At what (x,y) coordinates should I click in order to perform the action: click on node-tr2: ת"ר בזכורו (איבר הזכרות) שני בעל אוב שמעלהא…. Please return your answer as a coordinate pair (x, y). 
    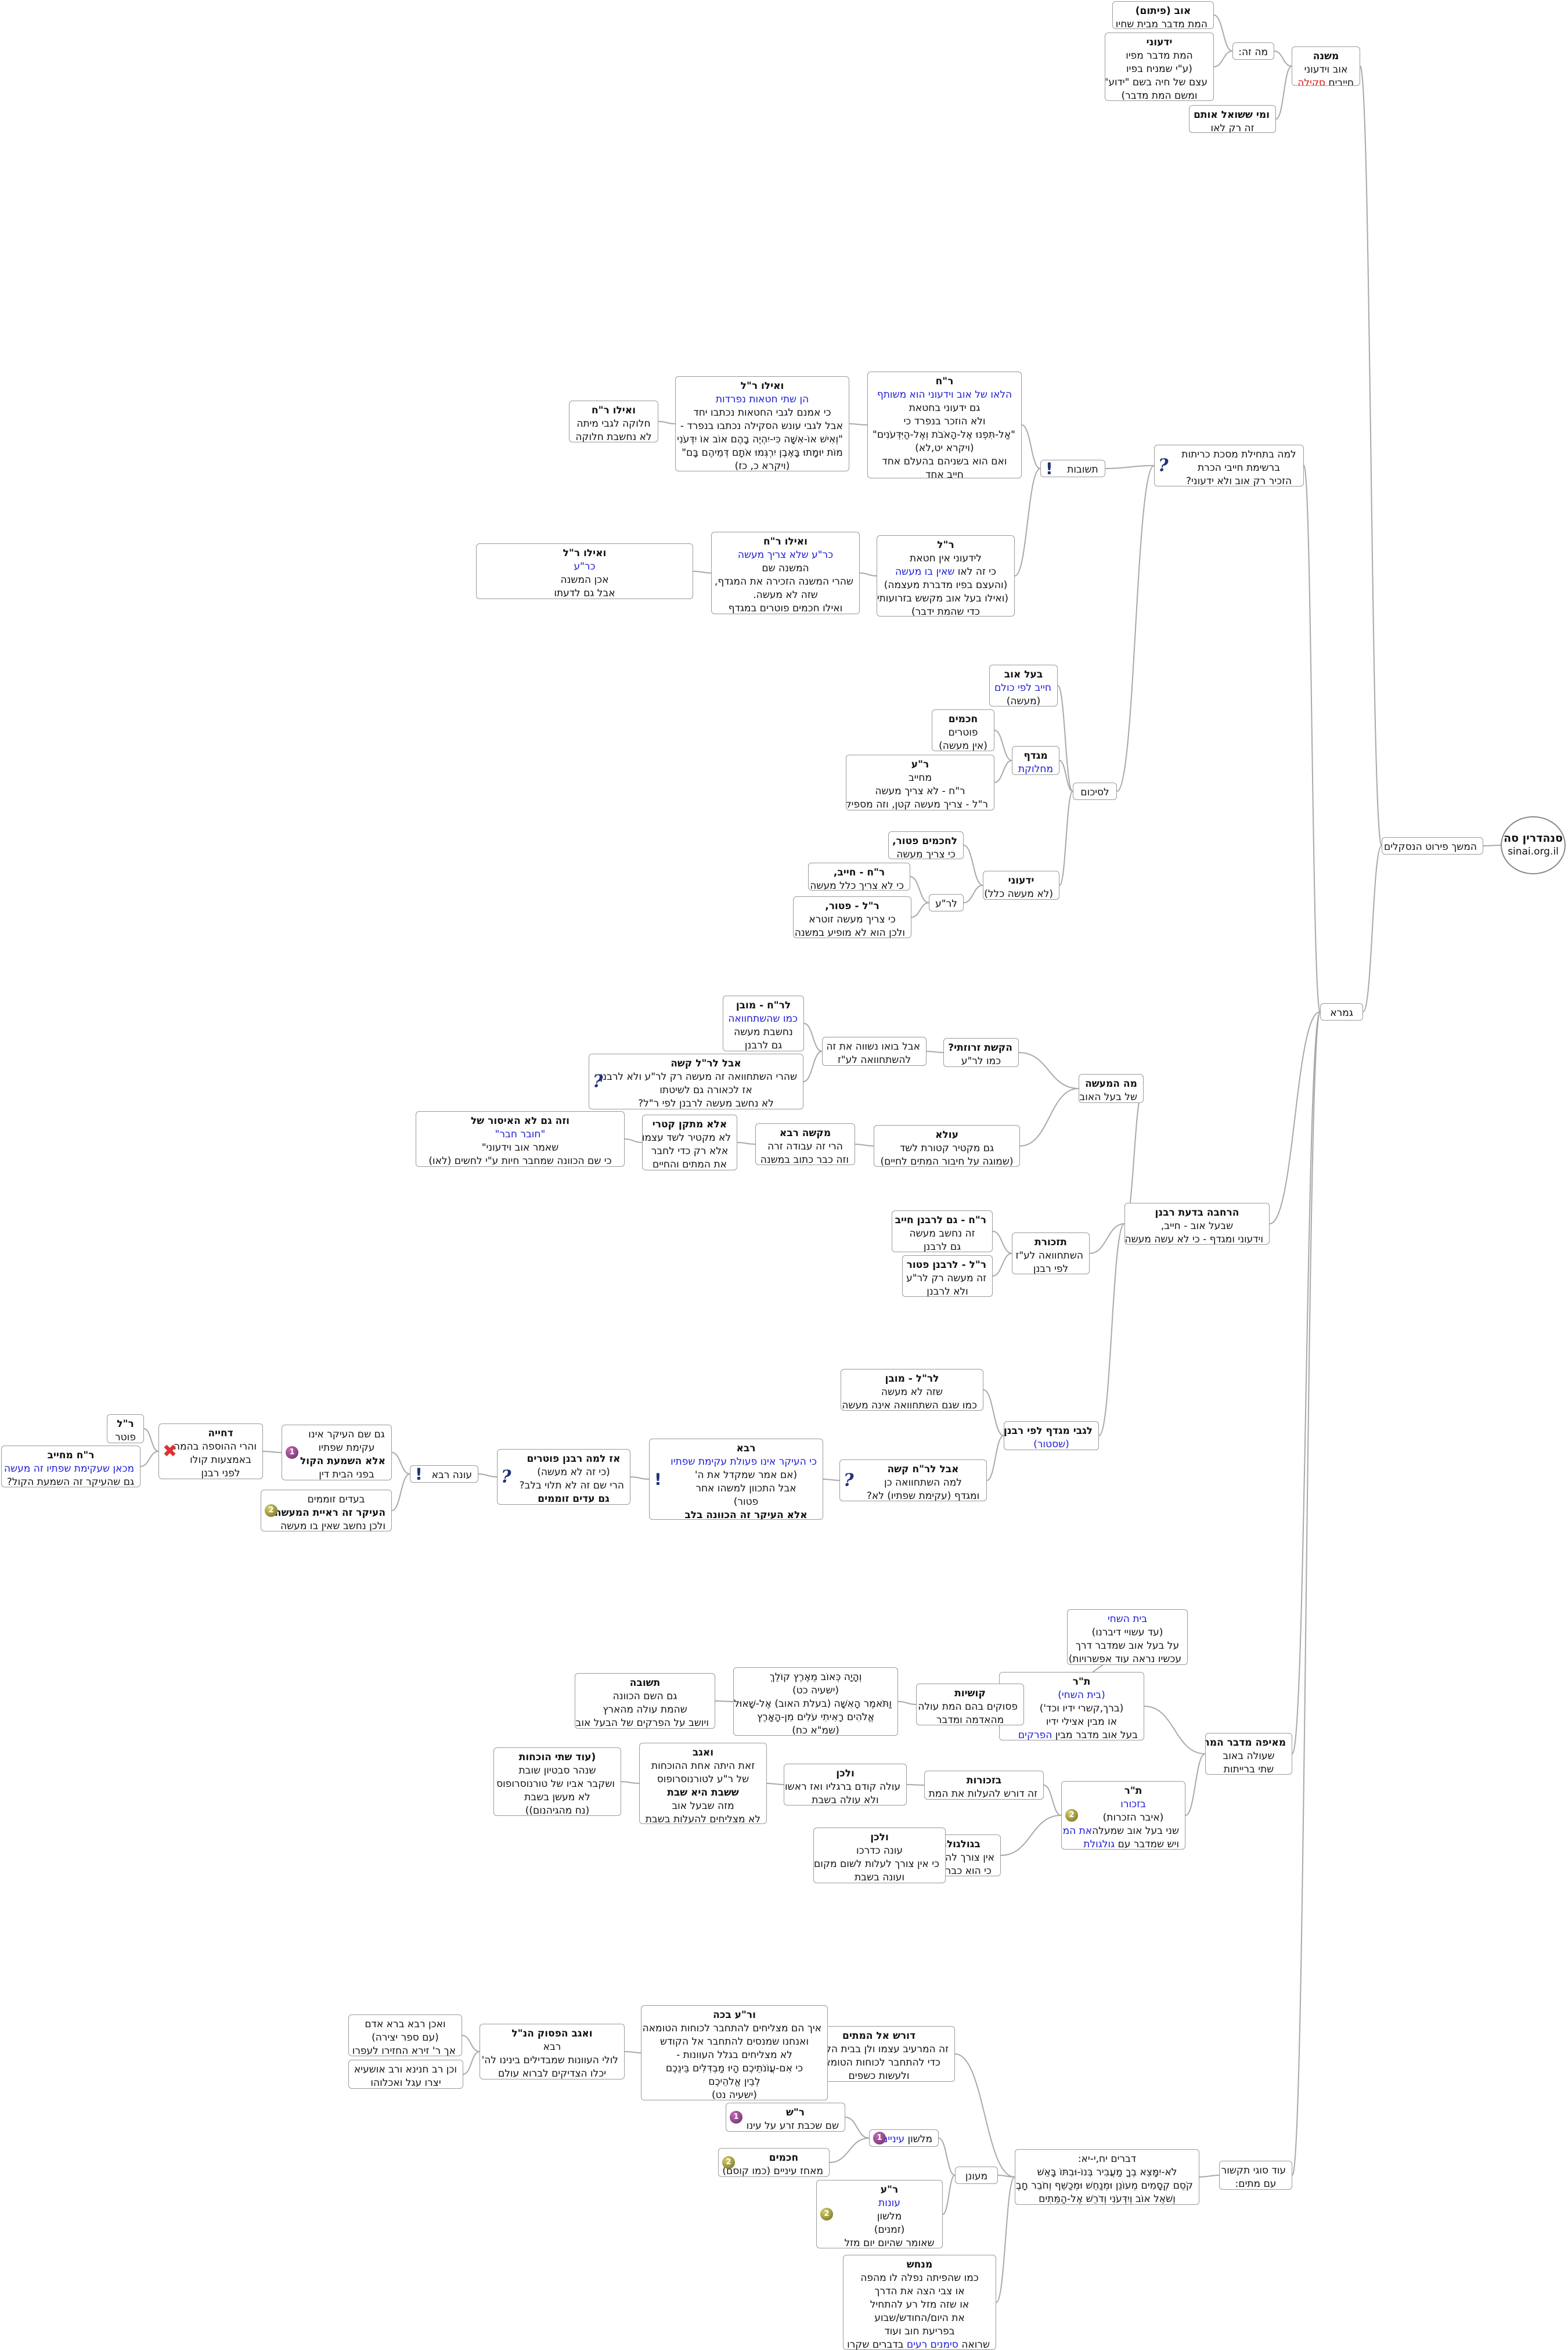
    Looking at the image, I should click on (1123, 1815).